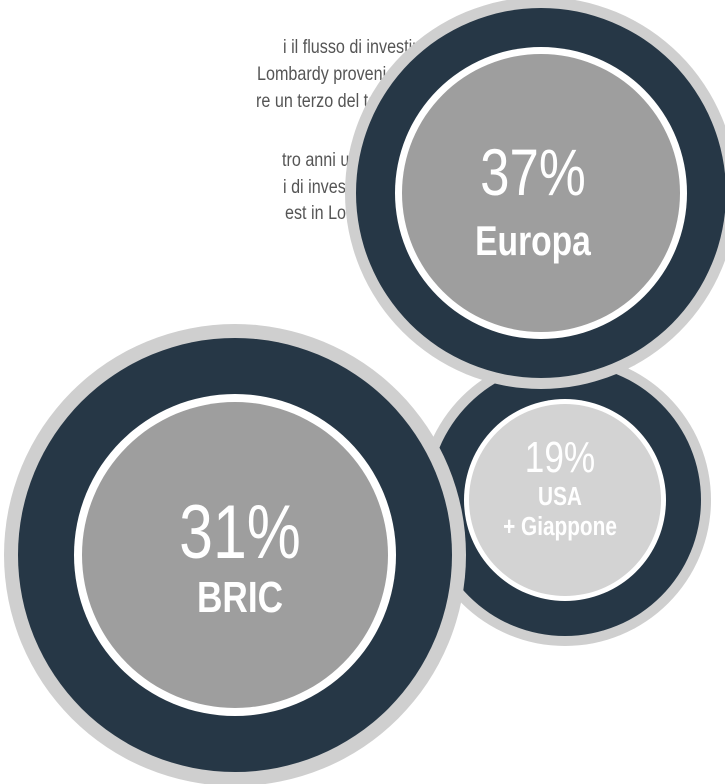 The height and width of the screenshot is (784, 725). What do you see at coordinates (560, 457) in the screenshot?
I see `bubble-value: 19%` at bounding box center [560, 457].